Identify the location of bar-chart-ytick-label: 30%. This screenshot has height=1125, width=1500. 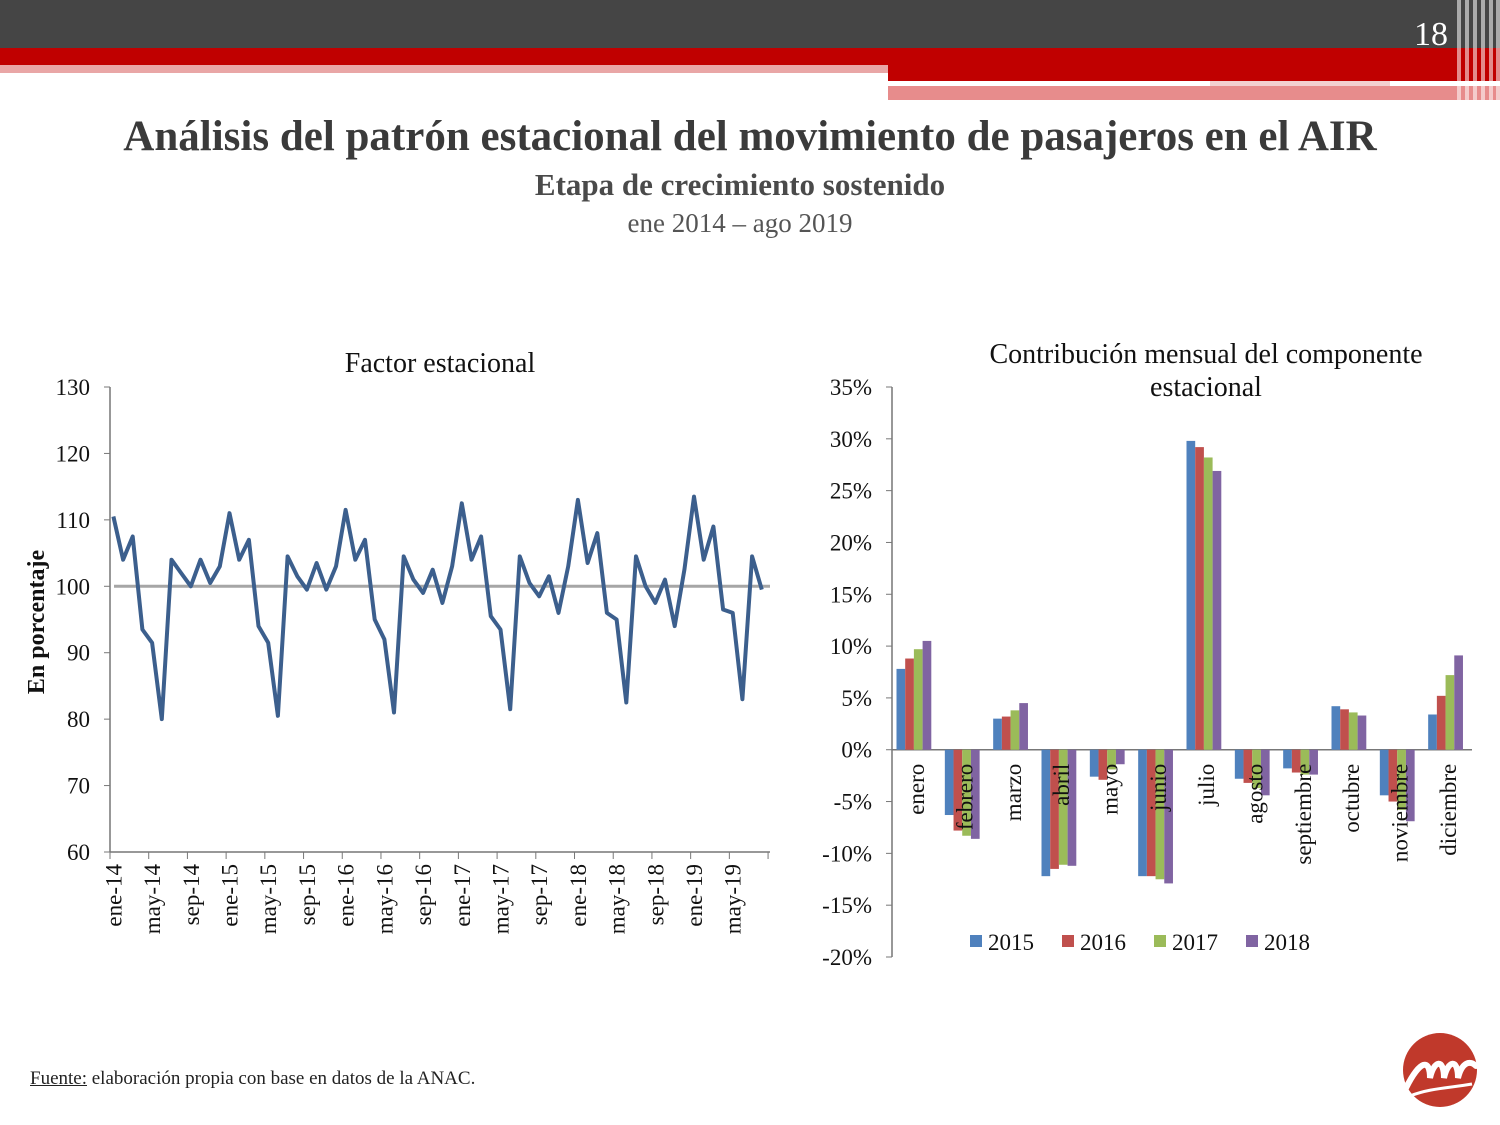
(851, 439).